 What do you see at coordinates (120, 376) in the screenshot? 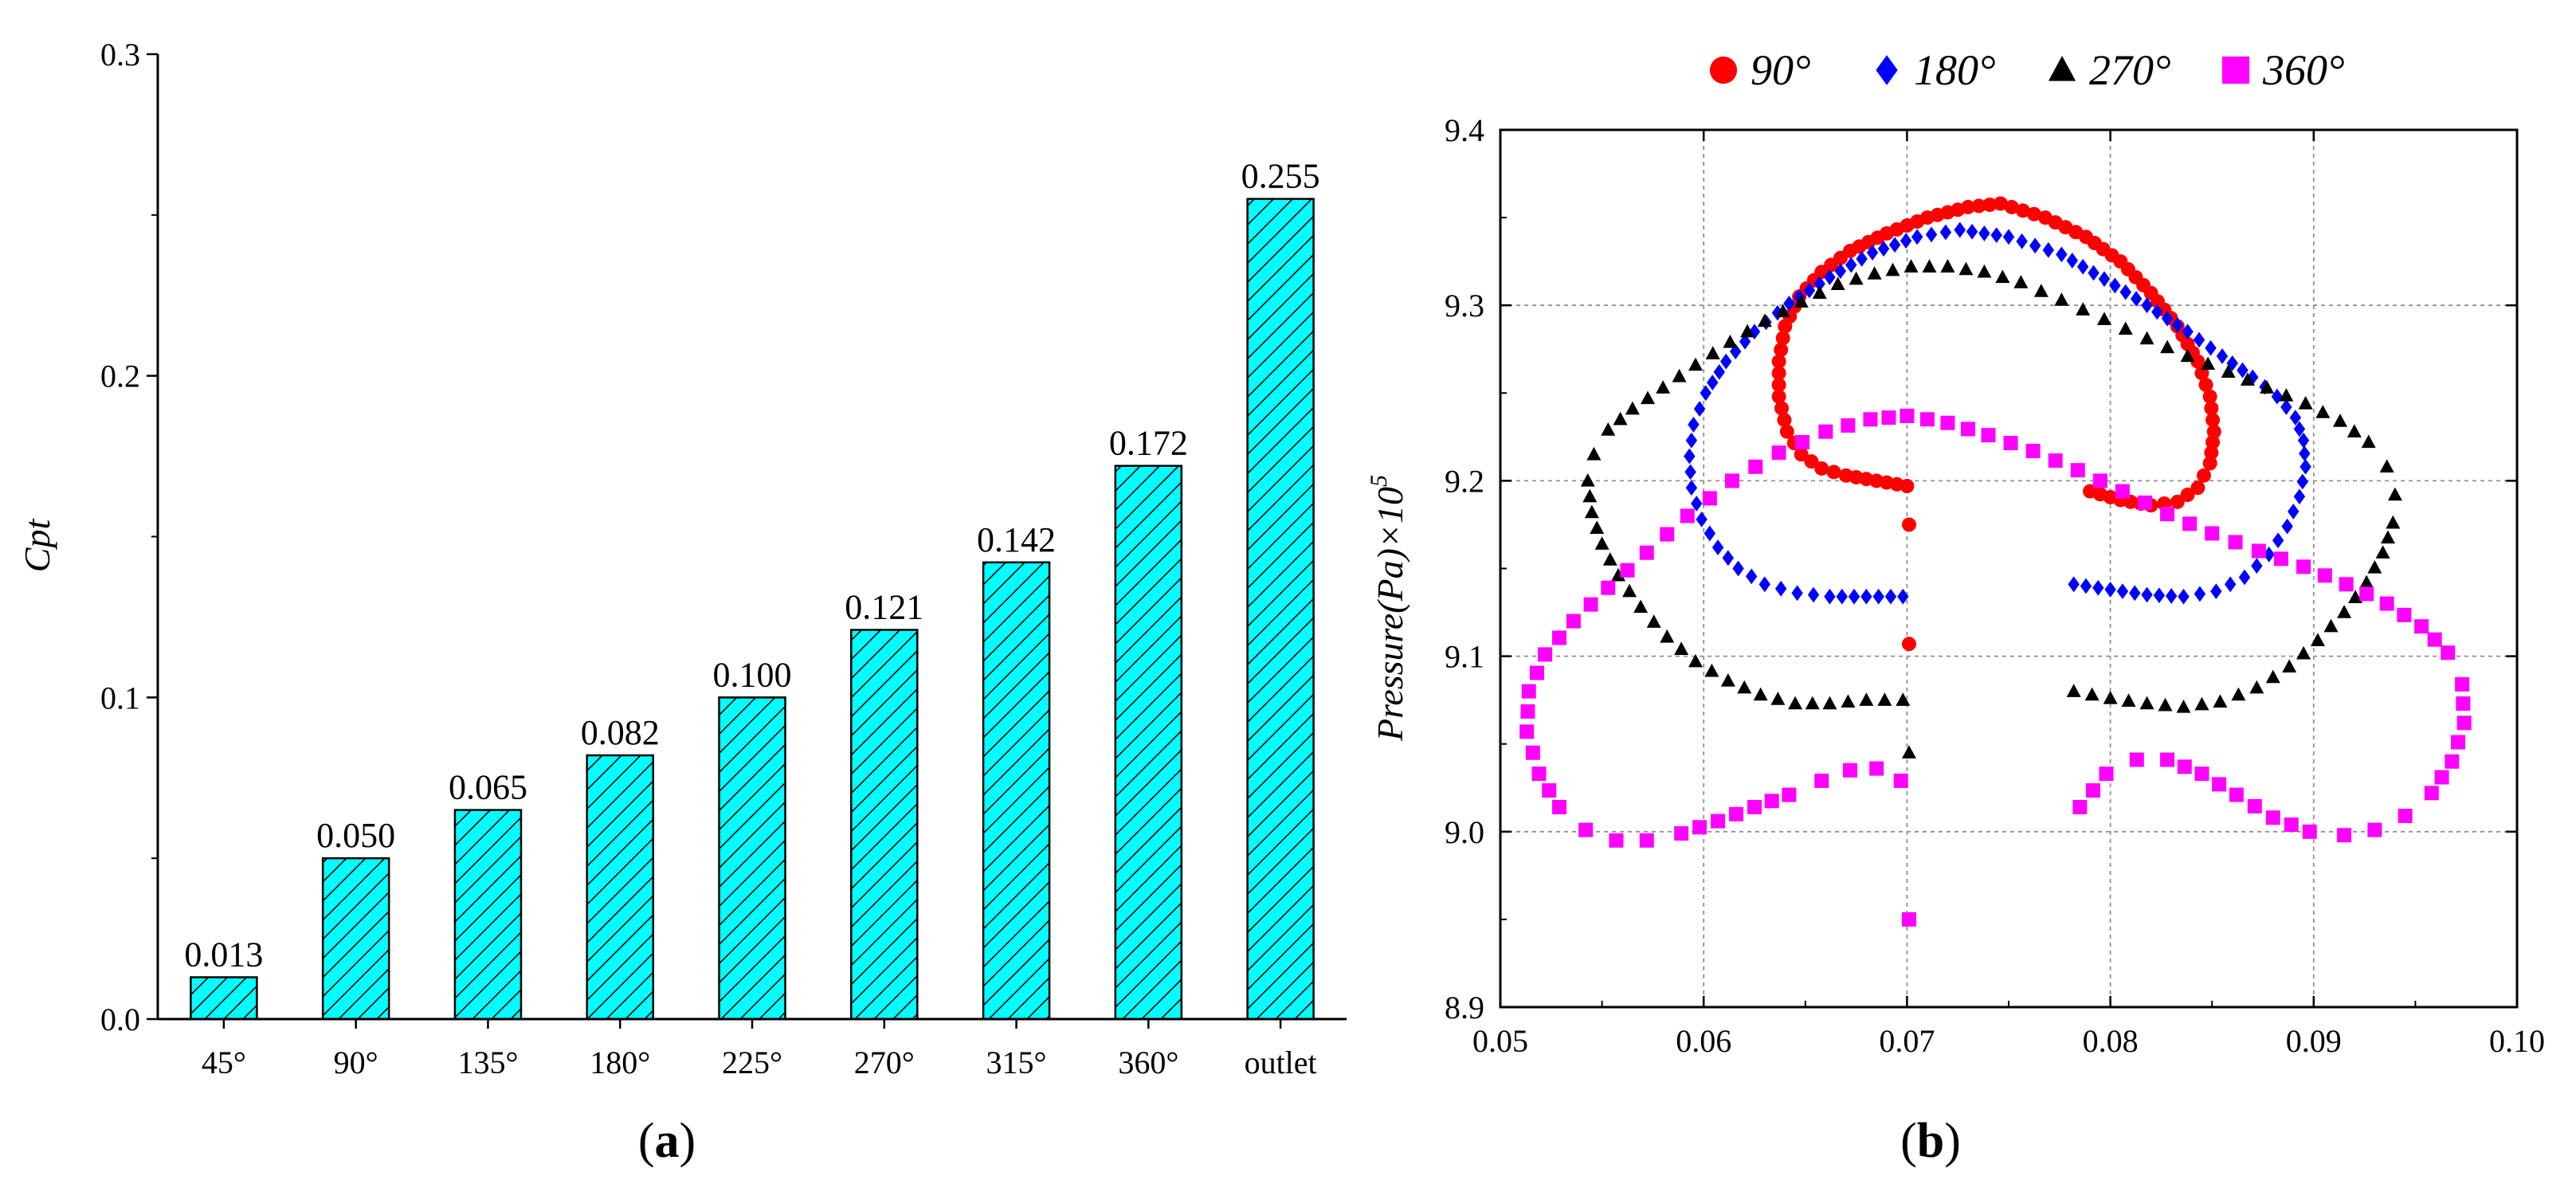
I see `y-tick-label: 0.2` at bounding box center [120, 376].